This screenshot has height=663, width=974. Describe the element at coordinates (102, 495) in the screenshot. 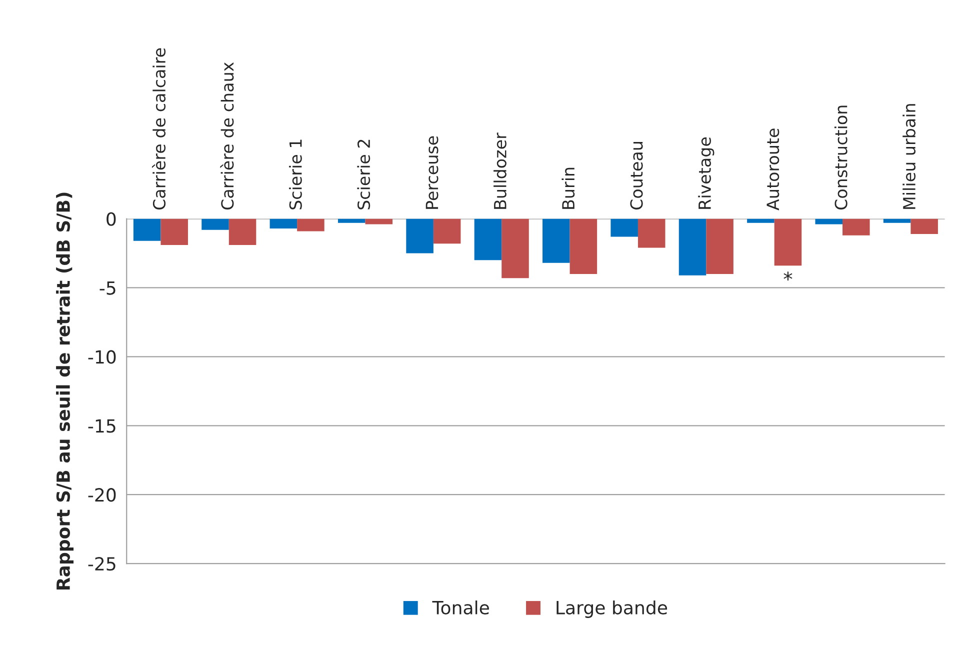

I see `y-tick-label: -20` at that location.